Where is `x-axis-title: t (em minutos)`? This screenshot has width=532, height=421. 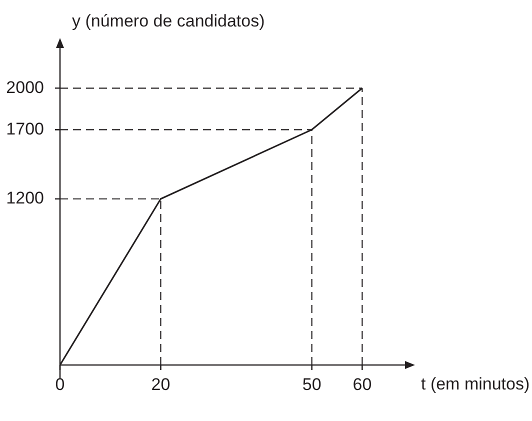
x-axis-title: t (em minutos) is located at coordinates (475, 384).